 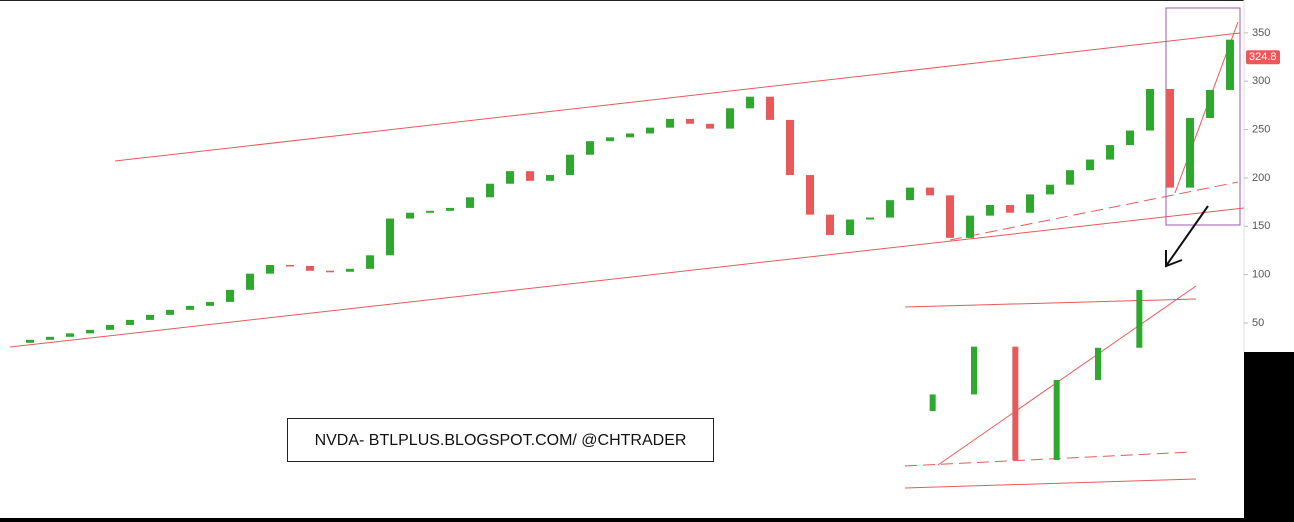 What do you see at coordinates (1261, 178) in the screenshot?
I see `y-tick-label: 200` at bounding box center [1261, 178].